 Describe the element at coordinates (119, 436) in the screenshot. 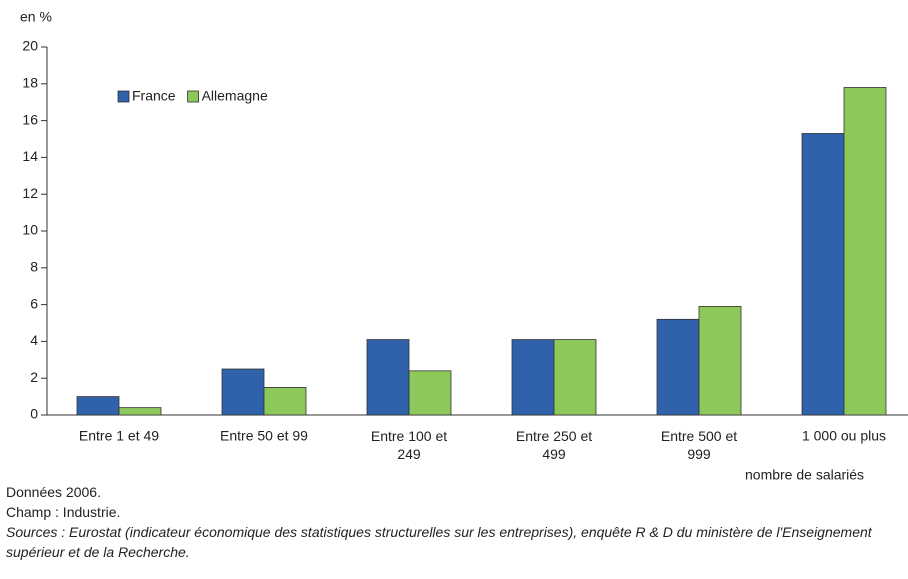

I see `x-tick-label: Entre 1 et 49` at that location.